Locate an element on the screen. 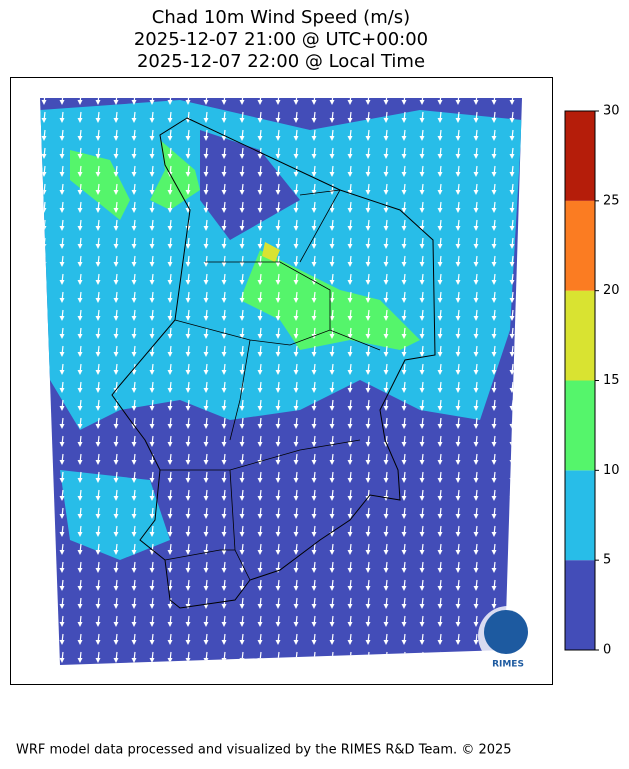 The width and height of the screenshot is (629, 769). title-line: Chad 10m Wind Speed (m/s) is located at coordinates (281, 17).